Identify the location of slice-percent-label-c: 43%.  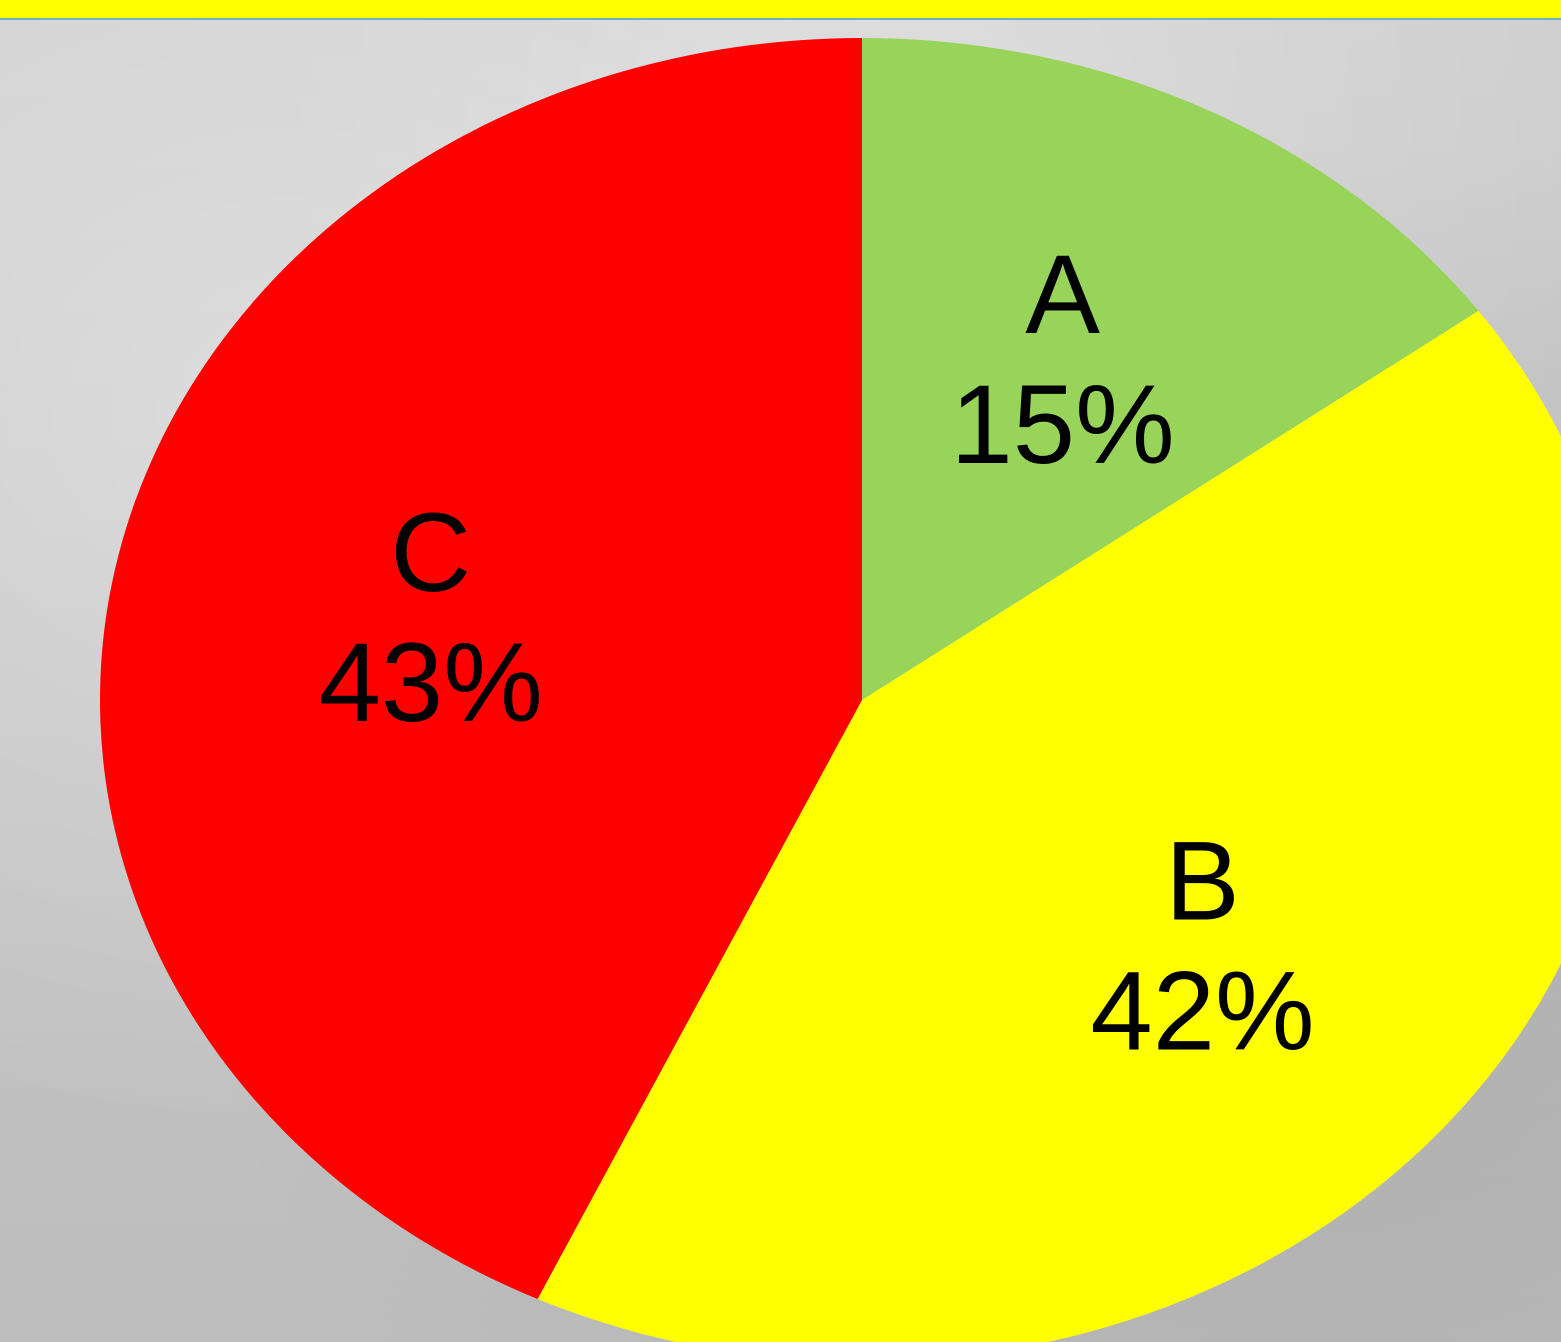
(431, 682).